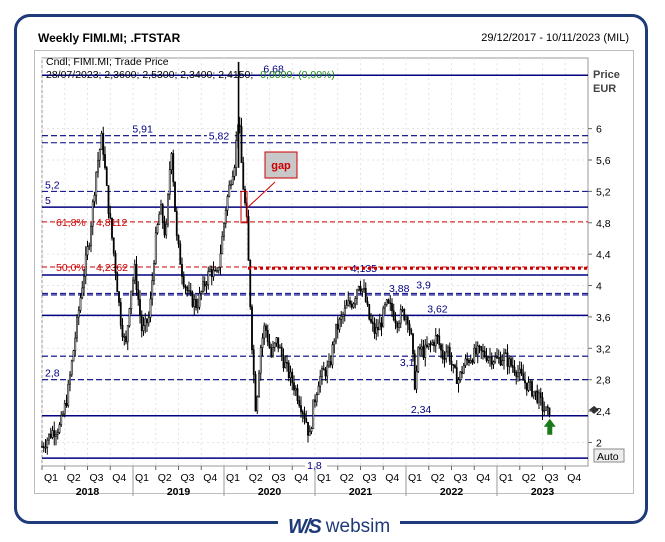 This screenshot has height=542, width=665. Describe the element at coordinates (107, 62) in the screenshot. I see `legend-line-1: Cndl; FIMI.MI; Trade Price` at that location.